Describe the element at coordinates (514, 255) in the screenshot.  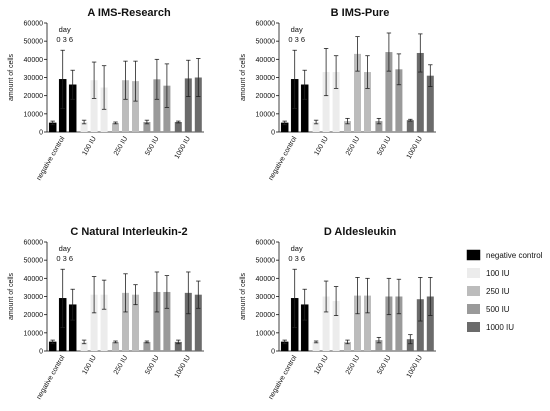
I see `legend-label: negative control` at that location.